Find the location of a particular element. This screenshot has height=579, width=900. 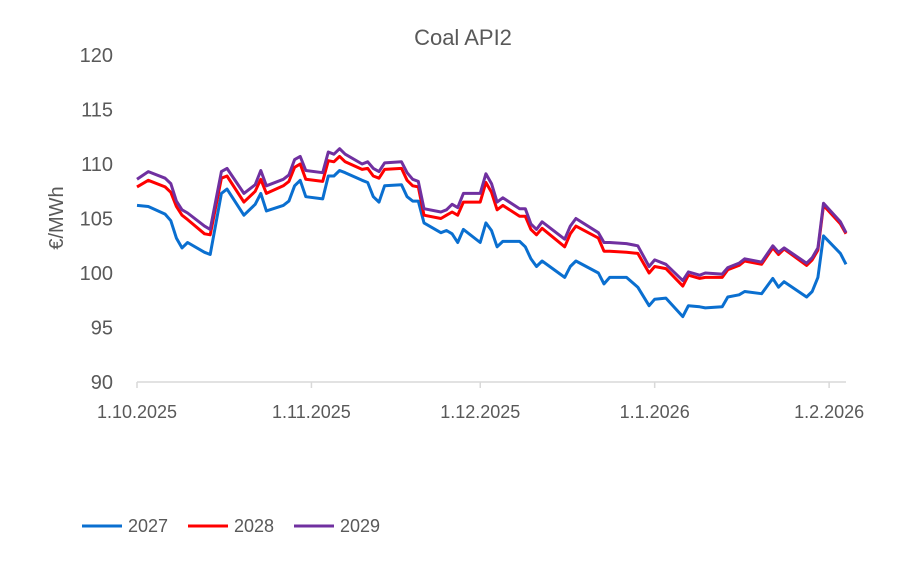

legend-label: 2028 is located at coordinates (254, 526).